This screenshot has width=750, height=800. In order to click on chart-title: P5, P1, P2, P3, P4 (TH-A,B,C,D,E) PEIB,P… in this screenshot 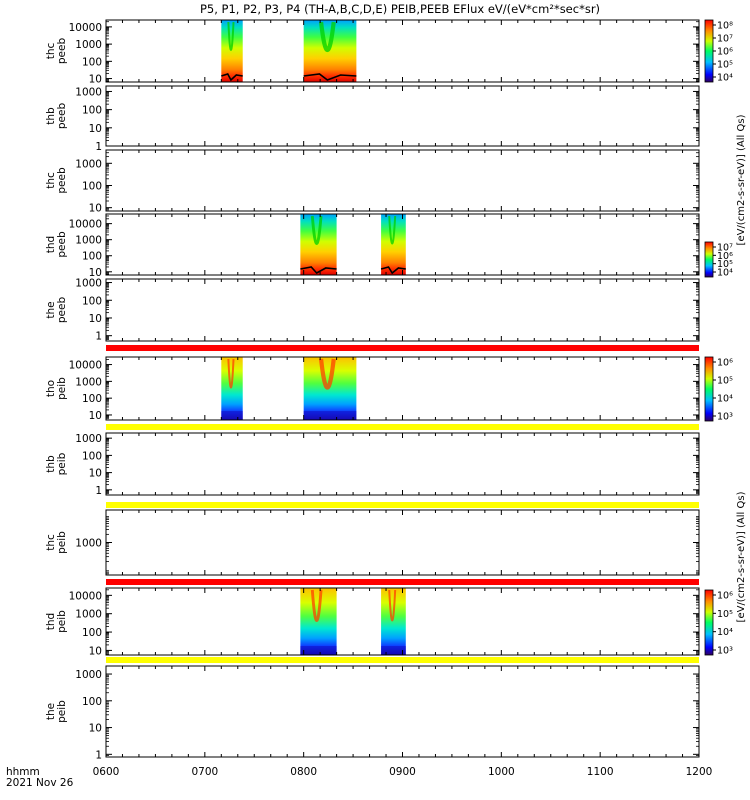, I will do `click(400, 9)`.